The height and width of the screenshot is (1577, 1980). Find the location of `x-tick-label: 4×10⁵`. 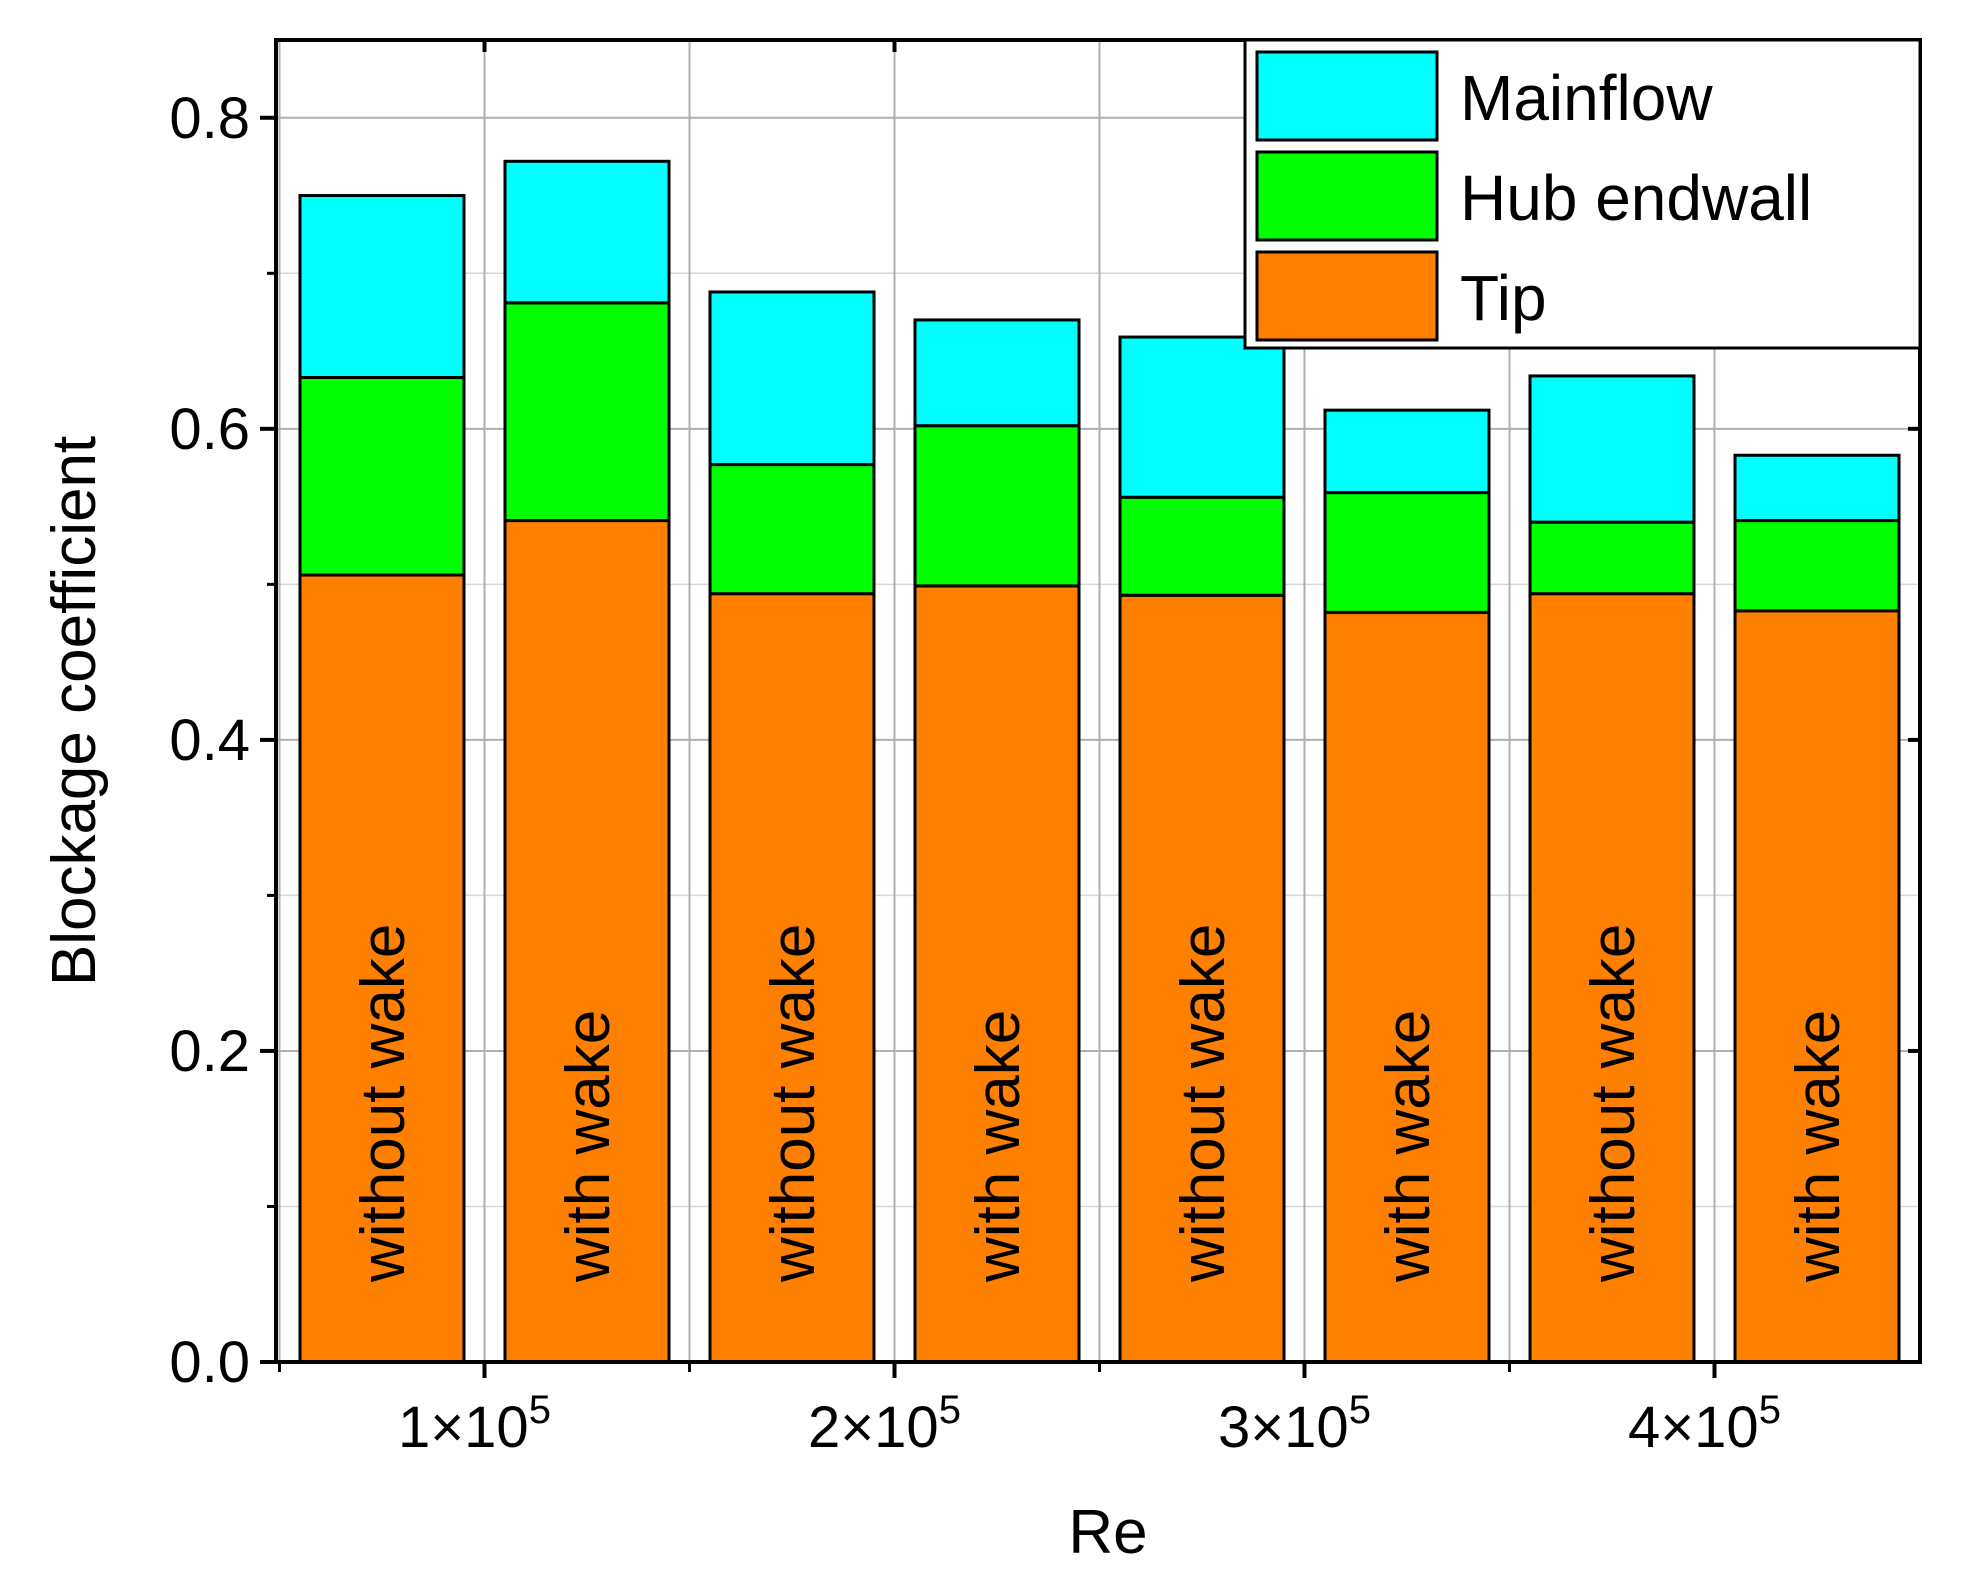

x-tick-label: 4×10⁵ is located at coordinates (1704, 1424).